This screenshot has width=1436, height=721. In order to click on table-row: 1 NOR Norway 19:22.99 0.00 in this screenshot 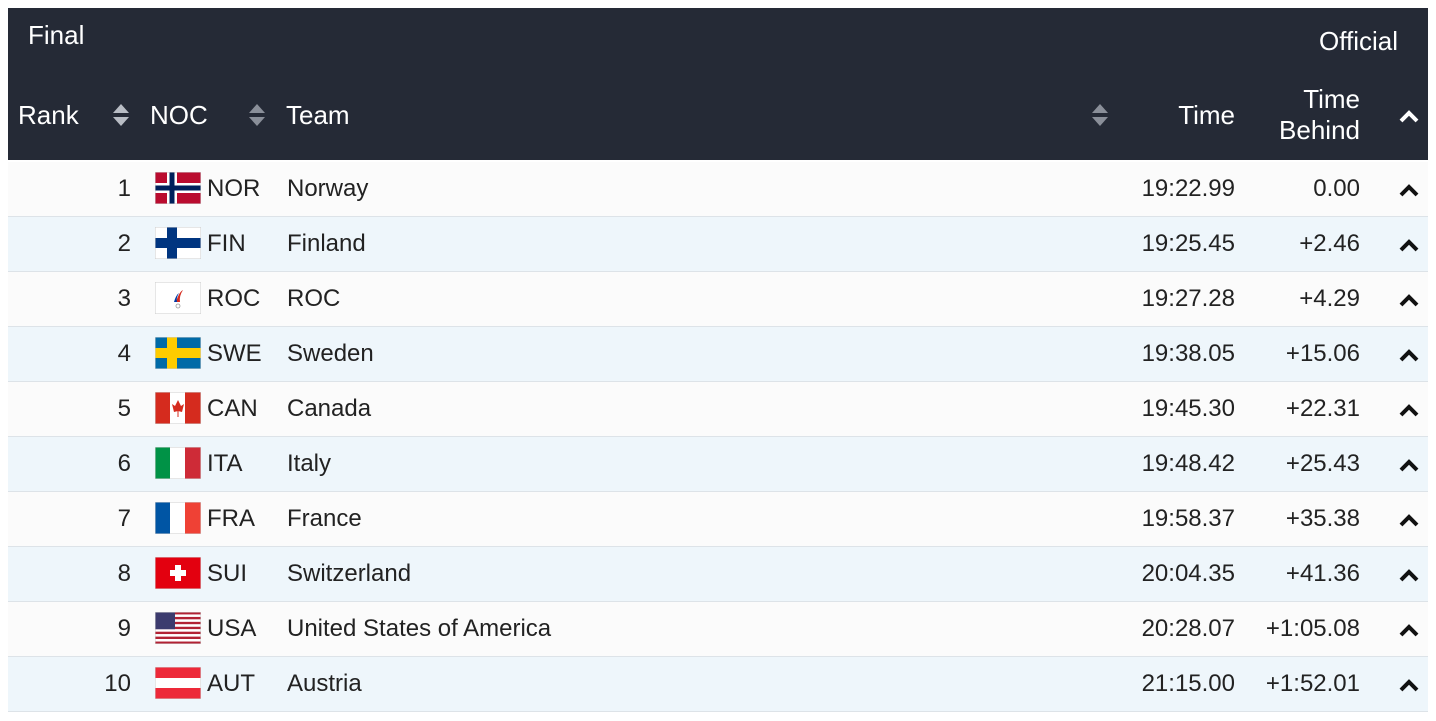, I will do `click(718, 189)`.